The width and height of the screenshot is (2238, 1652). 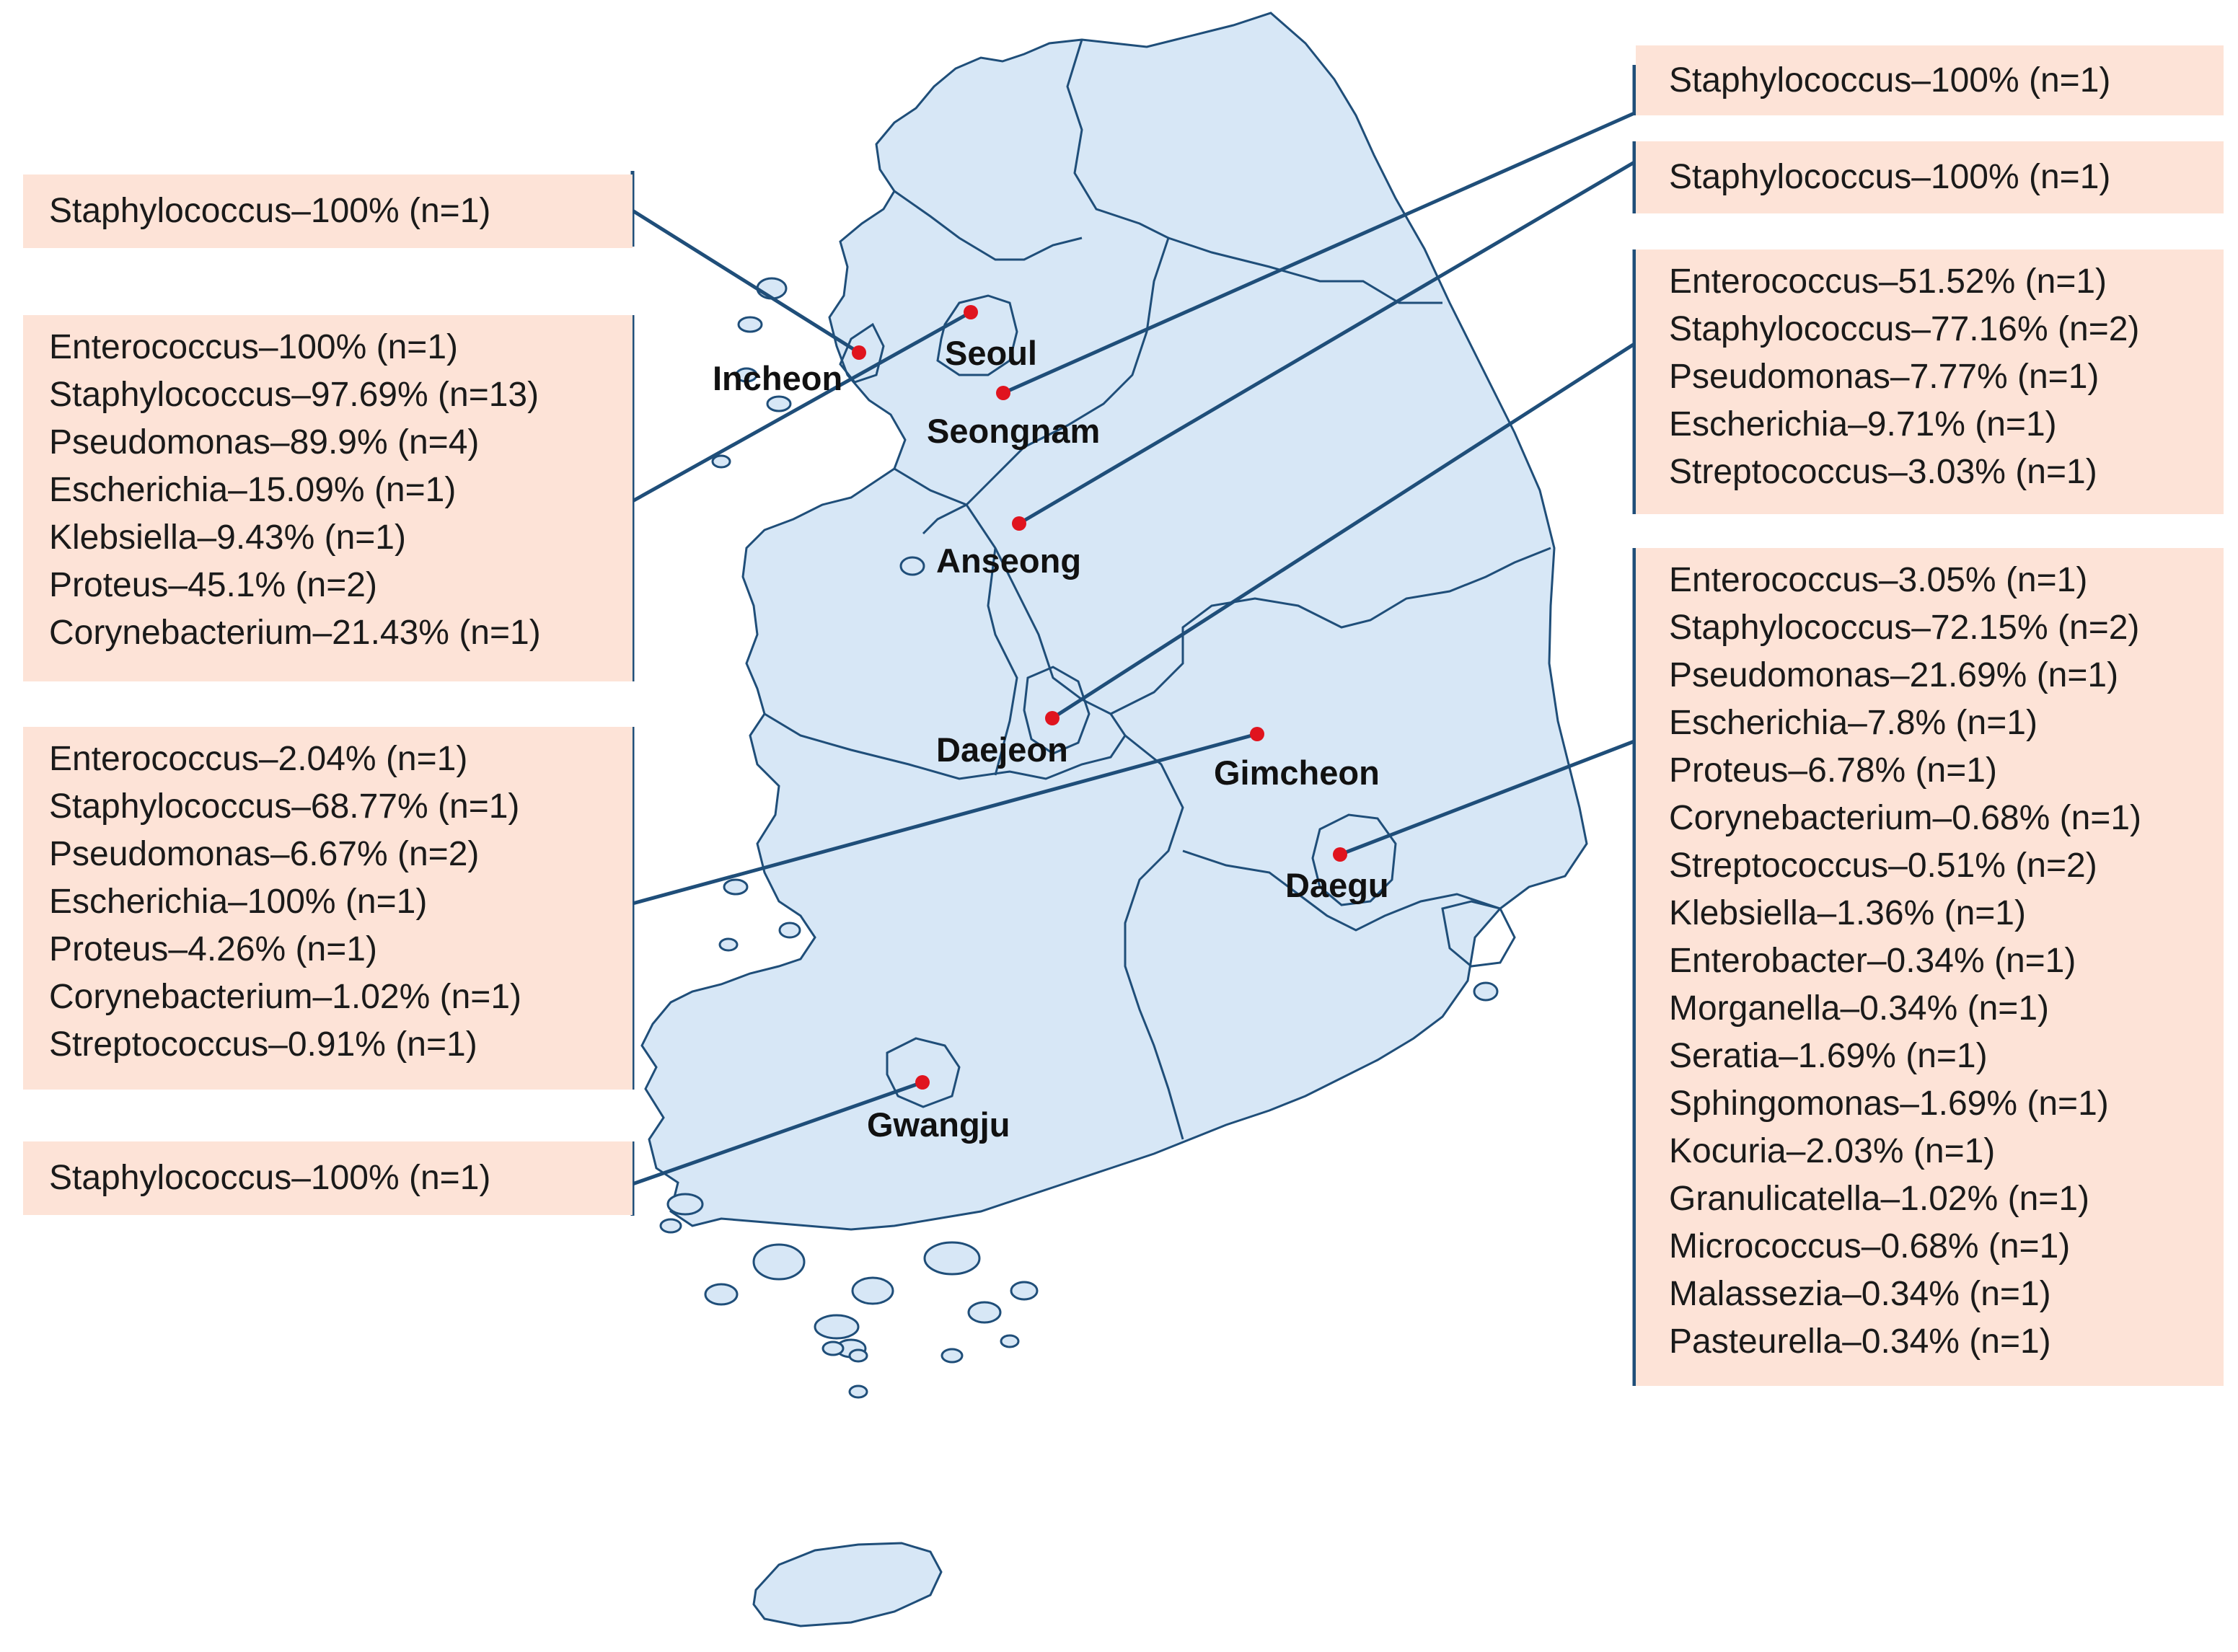 What do you see at coordinates (1340, 854) in the screenshot?
I see `city-dot-daegu` at bounding box center [1340, 854].